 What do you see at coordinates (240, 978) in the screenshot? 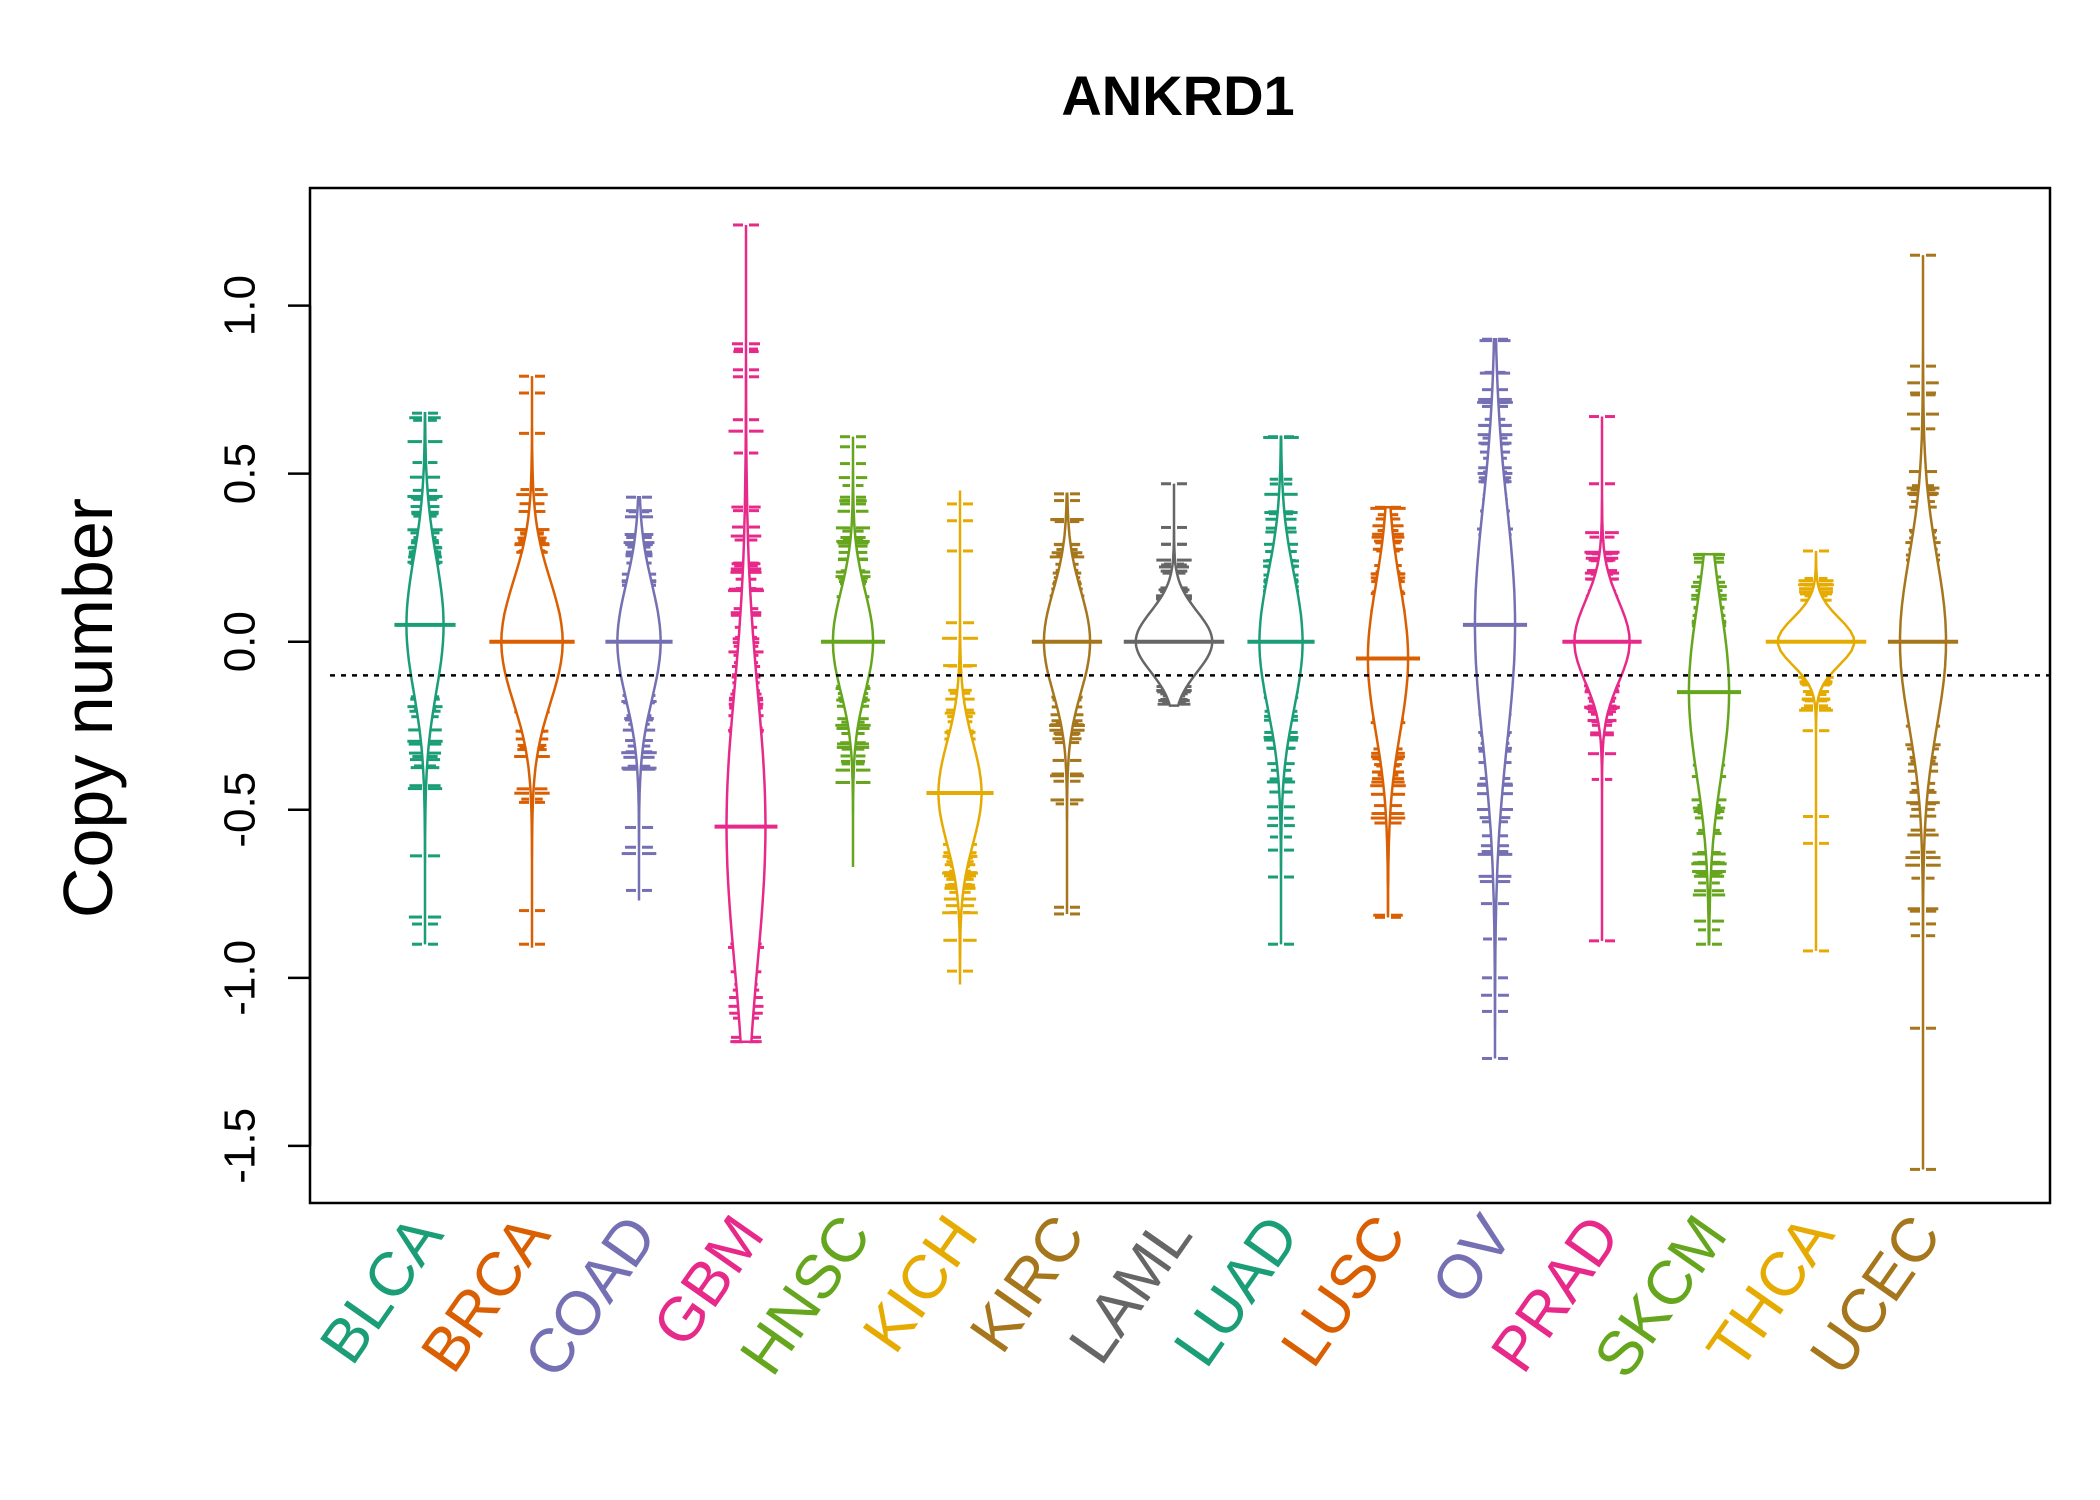
I see `y-tick-label: -1.0` at bounding box center [240, 978].